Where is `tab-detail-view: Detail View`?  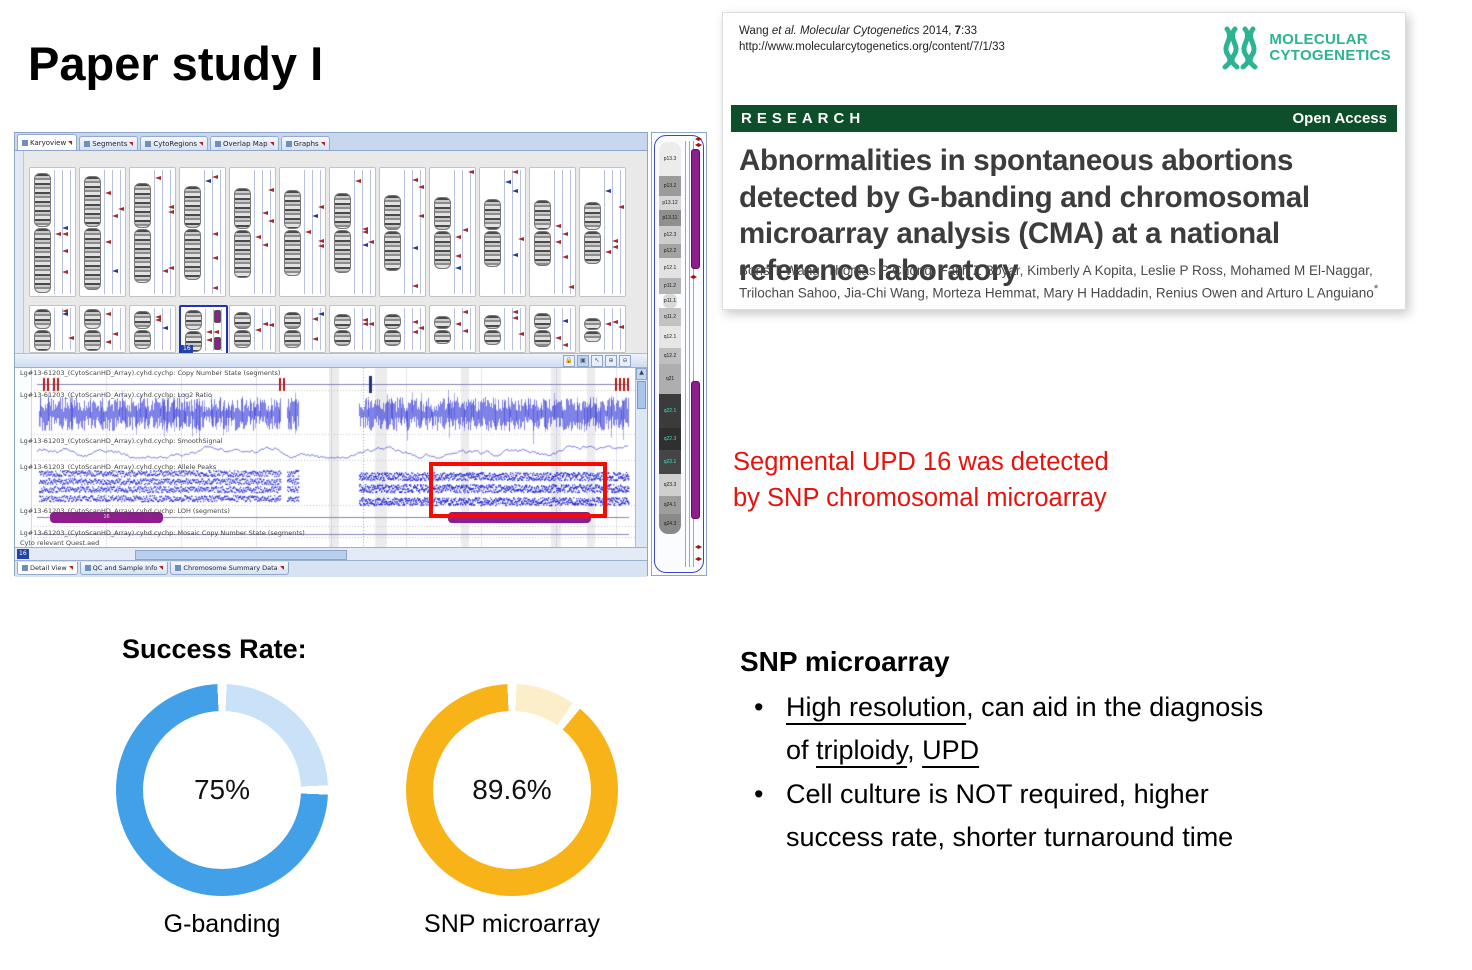 tab-detail-view: Detail View is located at coordinates (47, 568).